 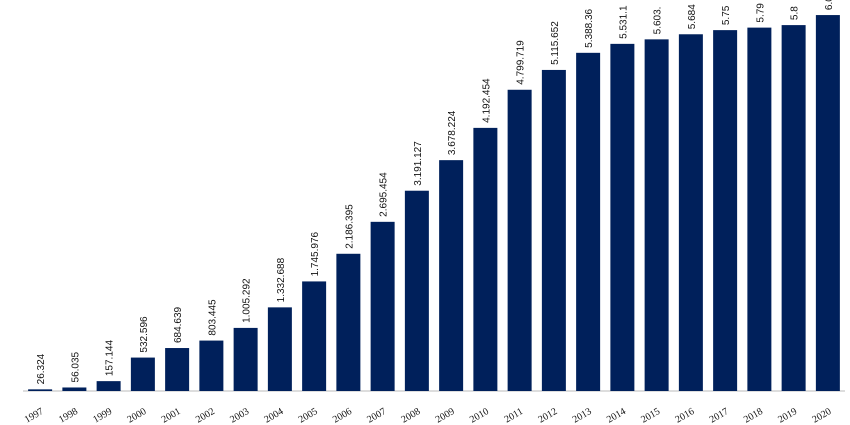 What do you see at coordinates (719, 415) in the screenshot?
I see `x-tick-label: 2017` at bounding box center [719, 415].